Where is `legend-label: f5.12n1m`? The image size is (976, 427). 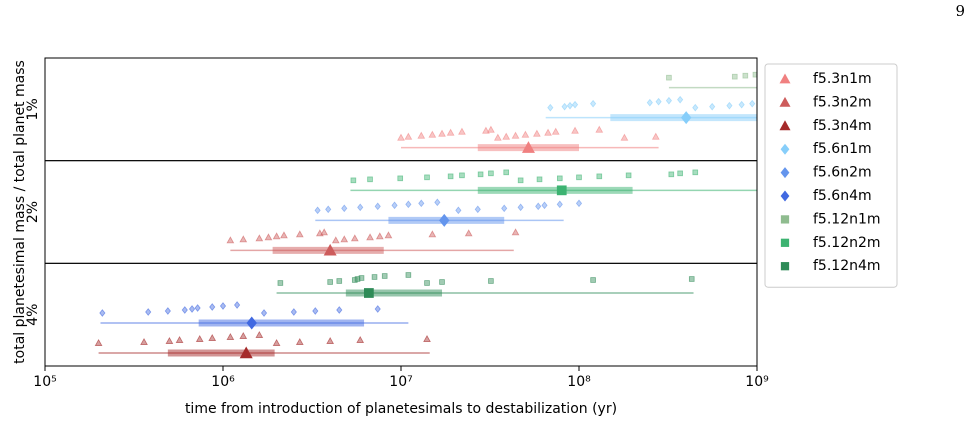 legend-label: f5.12n1m is located at coordinates (847, 219).